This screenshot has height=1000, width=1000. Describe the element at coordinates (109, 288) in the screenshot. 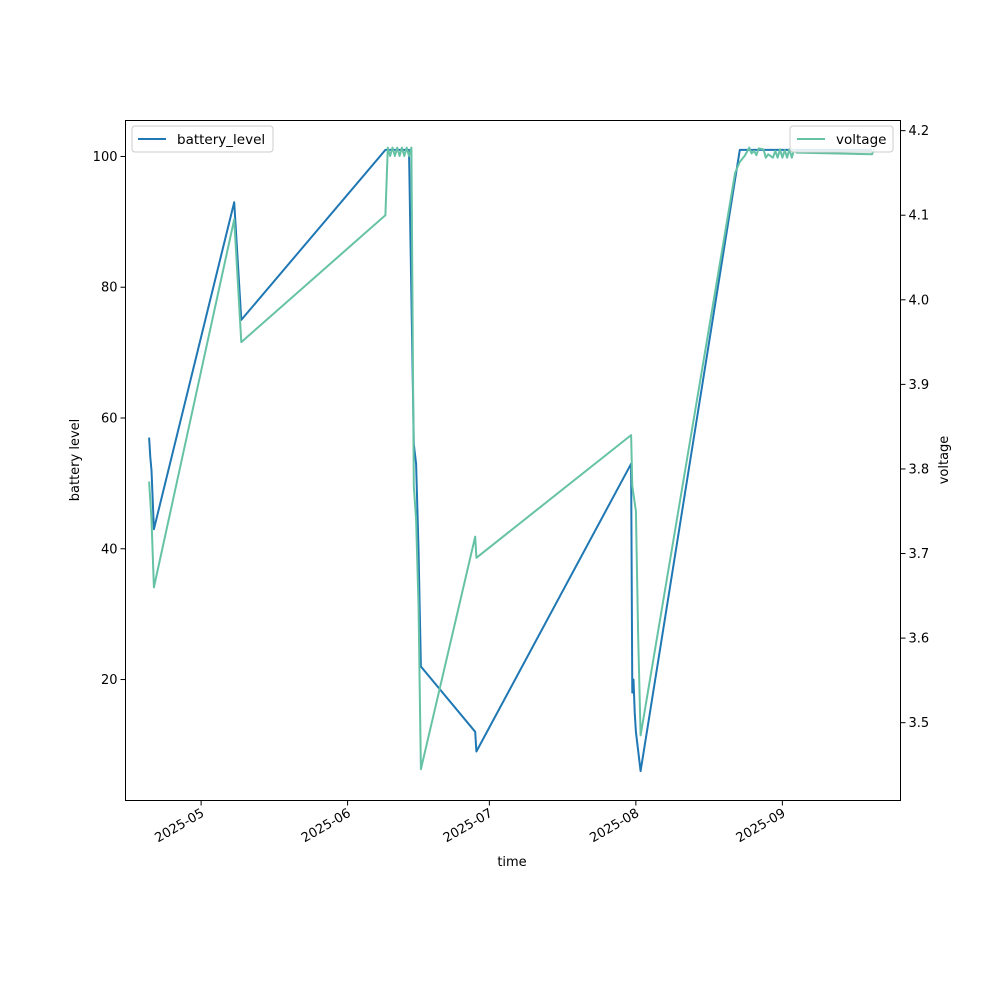

I see `y-tick-label: 80` at that location.